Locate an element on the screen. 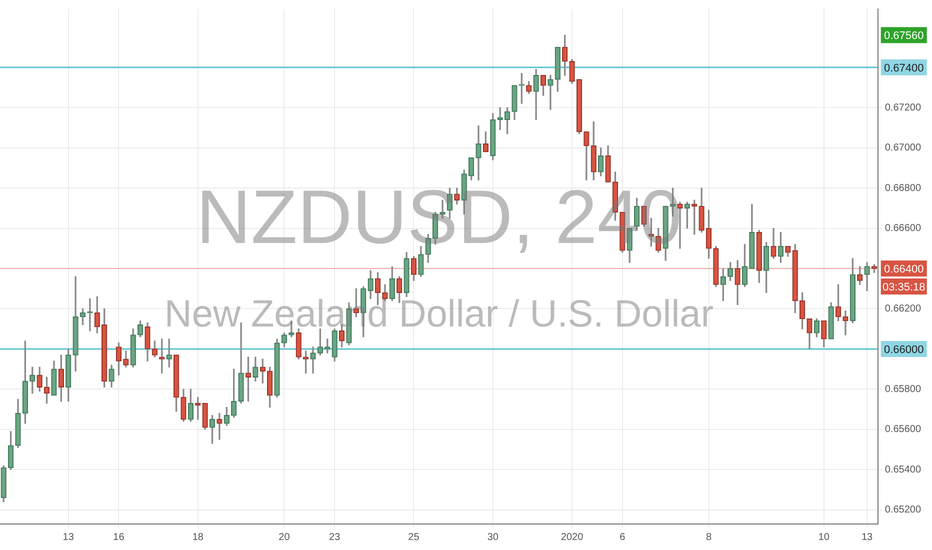 The width and height of the screenshot is (932, 550). ref-line-label: 0.66000 is located at coordinates (904, 350).